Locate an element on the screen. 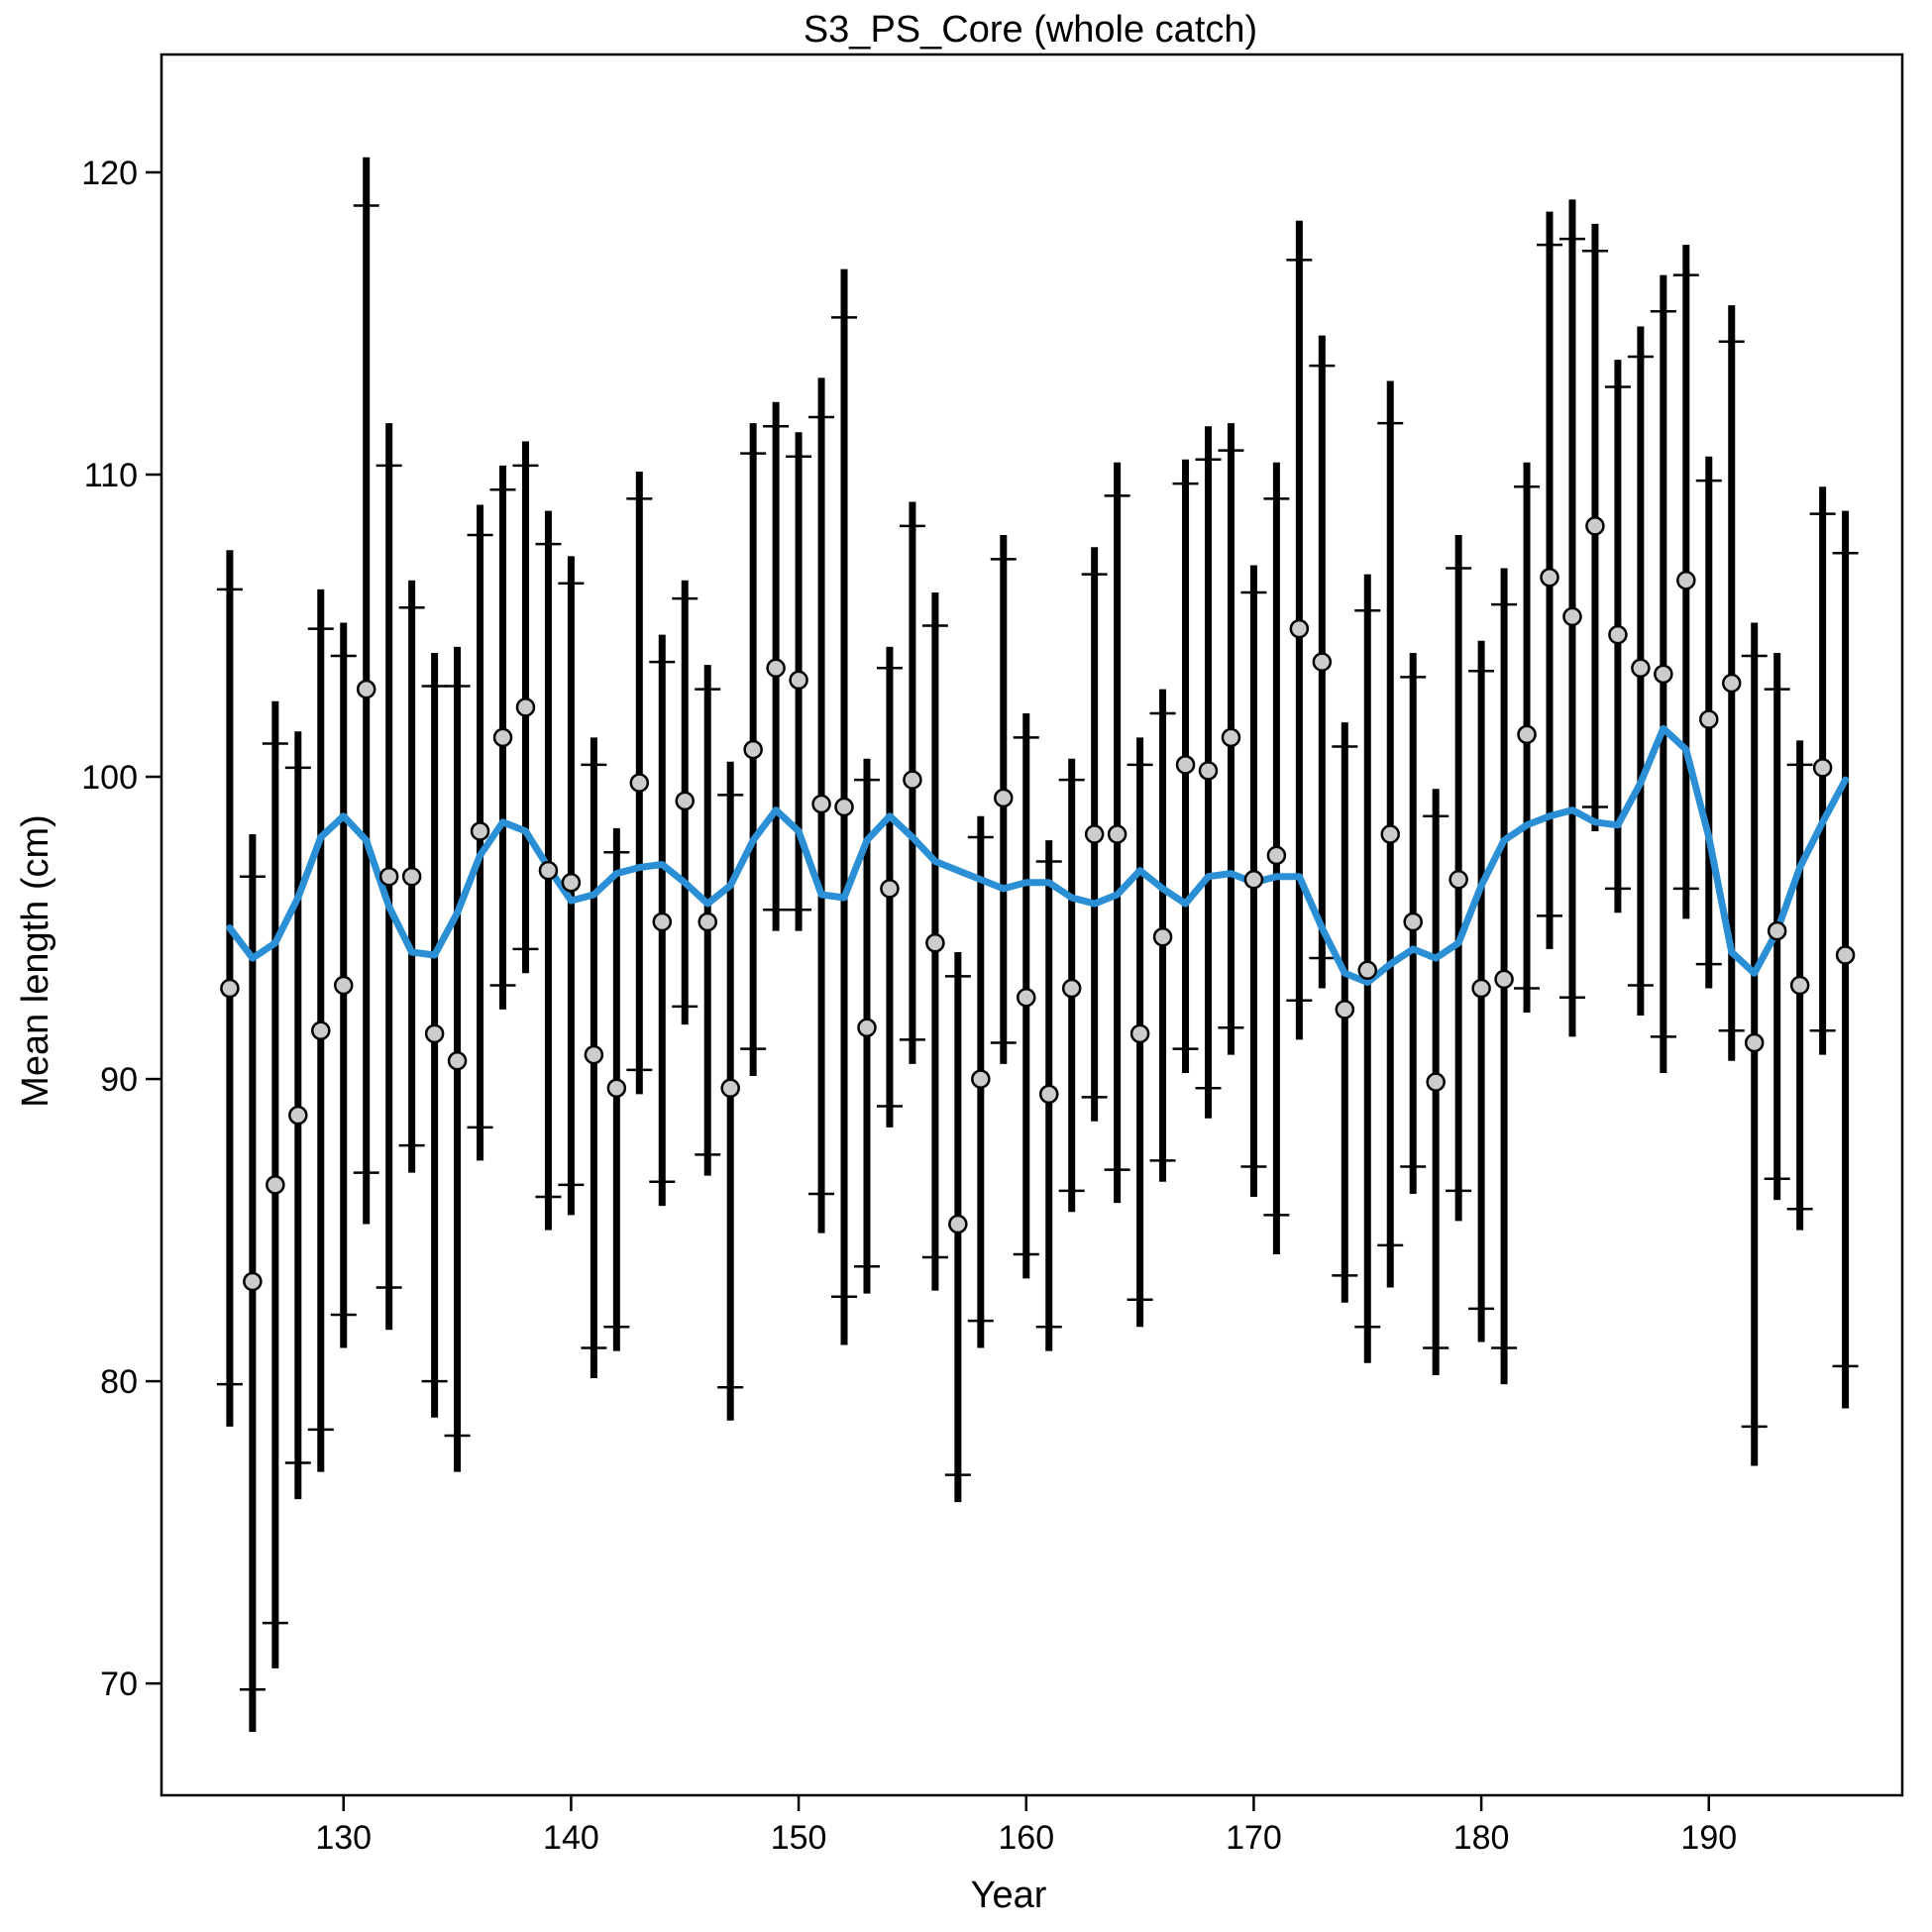 Image resolution: width=1932 pixels, height=1932 pixels. x-tick-label: 160 is located at coordinates (1026, 1838).